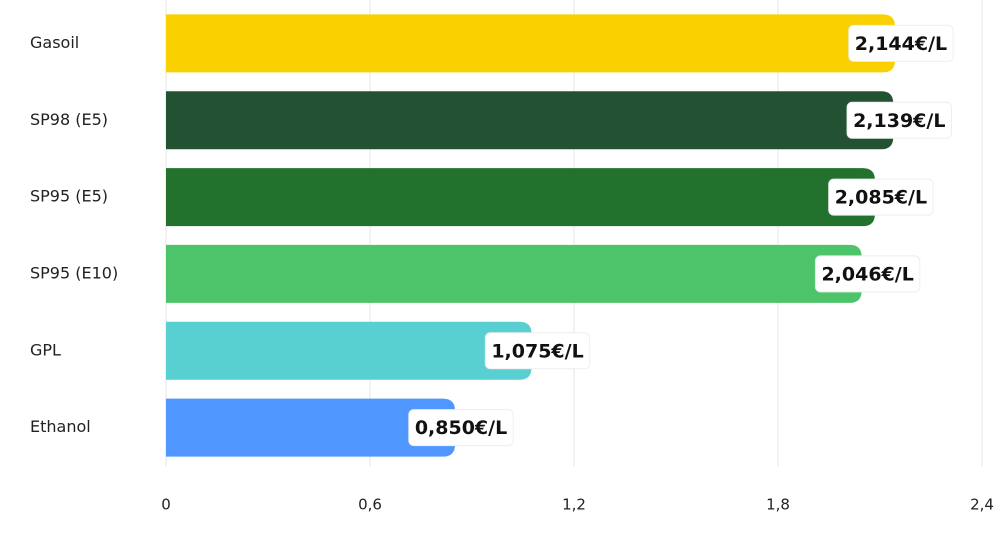  Describe the element at coordinates (54, 42) in the screenshot. I see `category-label: Gasoil` at that location.